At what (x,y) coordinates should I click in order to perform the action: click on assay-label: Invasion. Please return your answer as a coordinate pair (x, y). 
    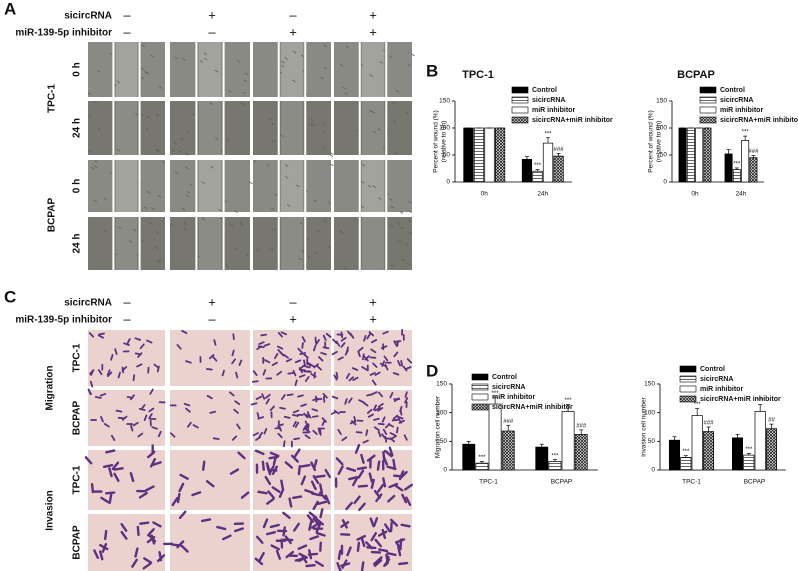
    Looking at the image, I should click on (50, 510).